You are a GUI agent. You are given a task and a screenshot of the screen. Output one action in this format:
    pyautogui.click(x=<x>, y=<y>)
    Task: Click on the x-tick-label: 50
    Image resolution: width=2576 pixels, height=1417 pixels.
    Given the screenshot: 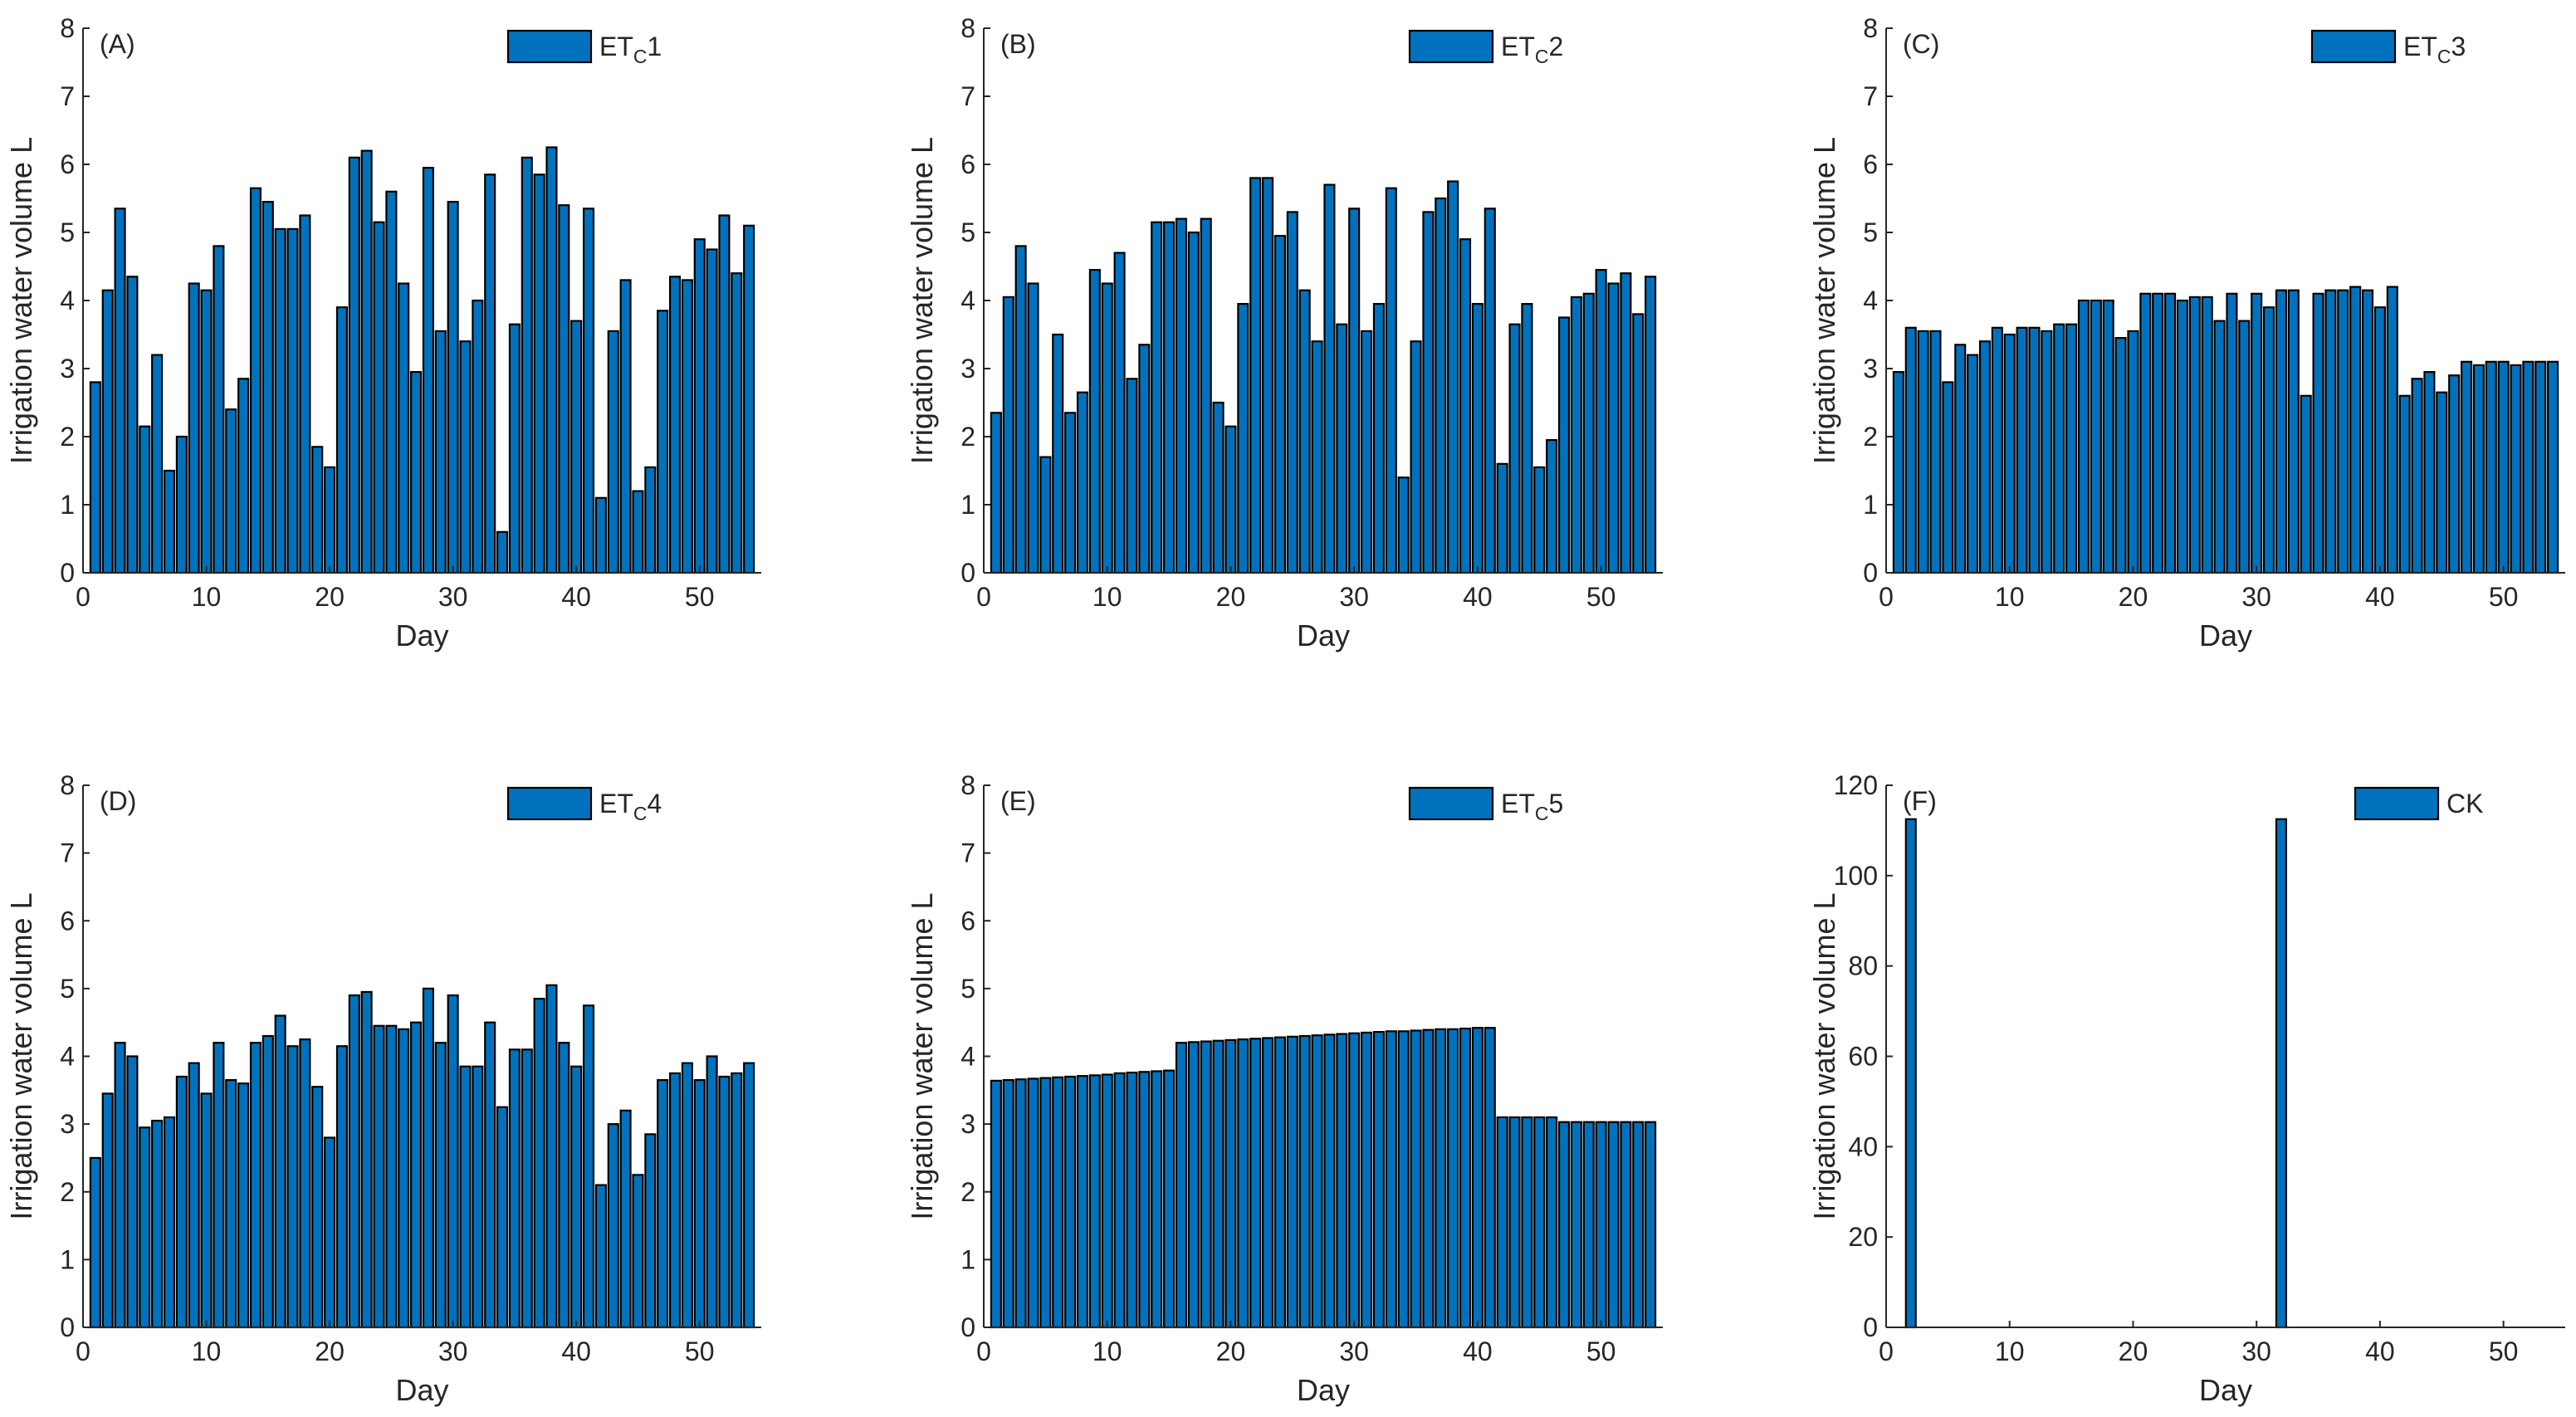 What is the action you would take?
    pyautogui.click(x=2504, y=1351)
    